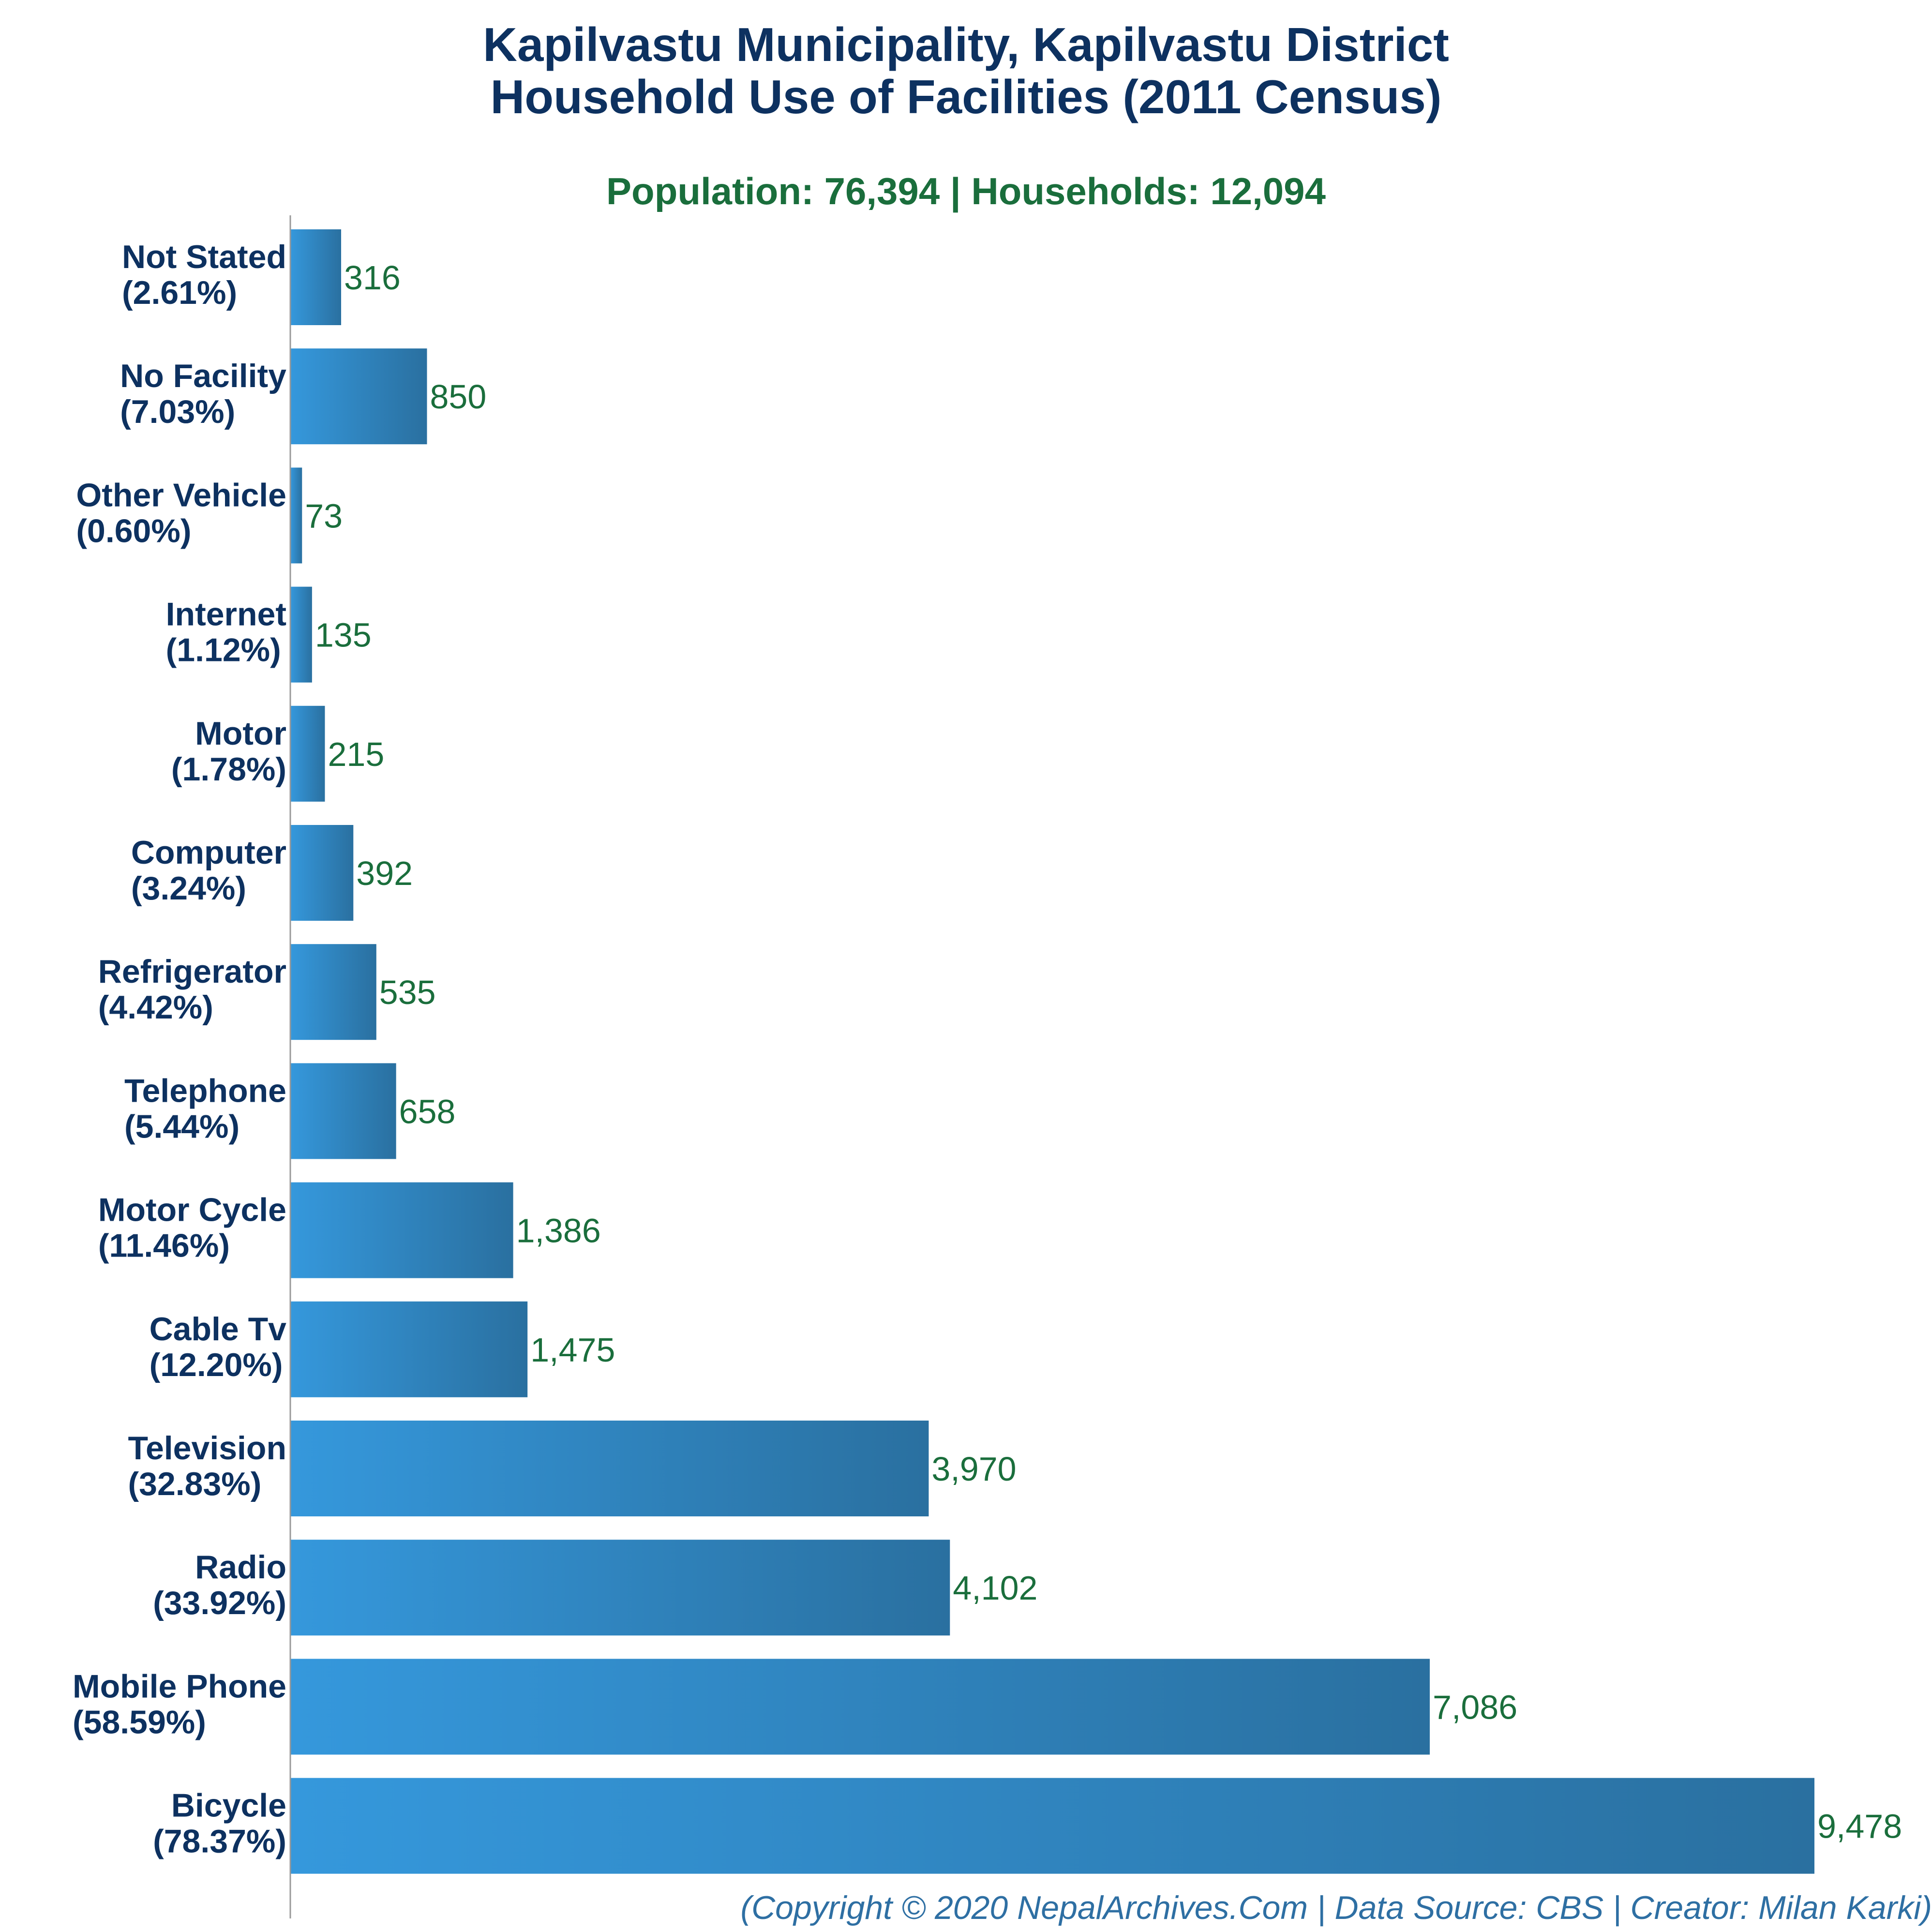 This screenshot has height=1932, width=1932. What do you see at coordinates (1475, 1707) in the screenshot?
I see `bar-value-label: 7,086` at bounding box center [1475, 1707].